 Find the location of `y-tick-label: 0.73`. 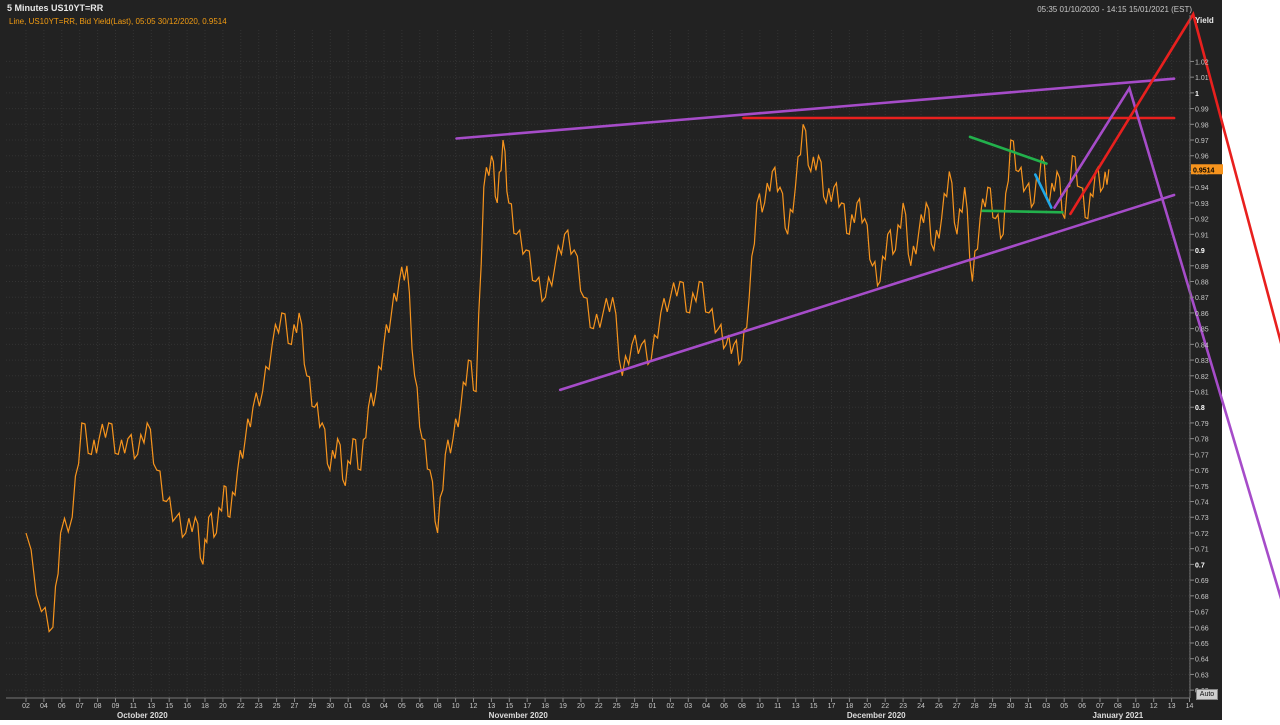

y-tick-label: 0.73 is located at coordinates (1202, 518).